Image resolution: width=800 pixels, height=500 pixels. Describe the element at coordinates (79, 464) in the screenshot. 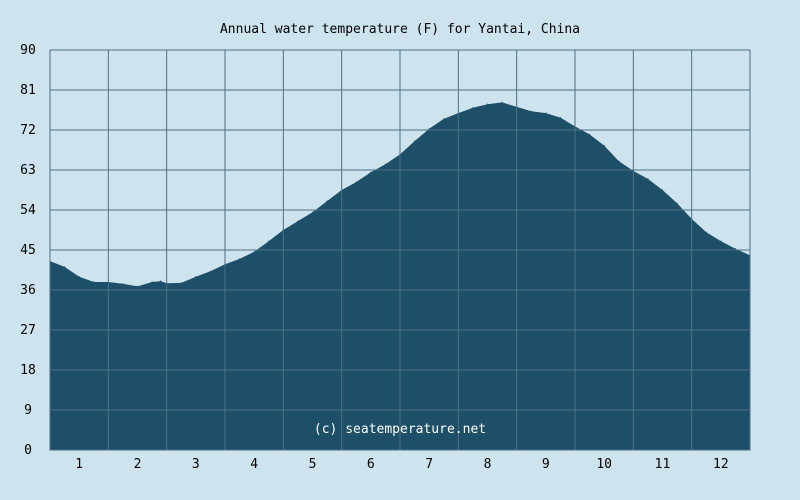

I see `x-tick-label: 1` at that location.